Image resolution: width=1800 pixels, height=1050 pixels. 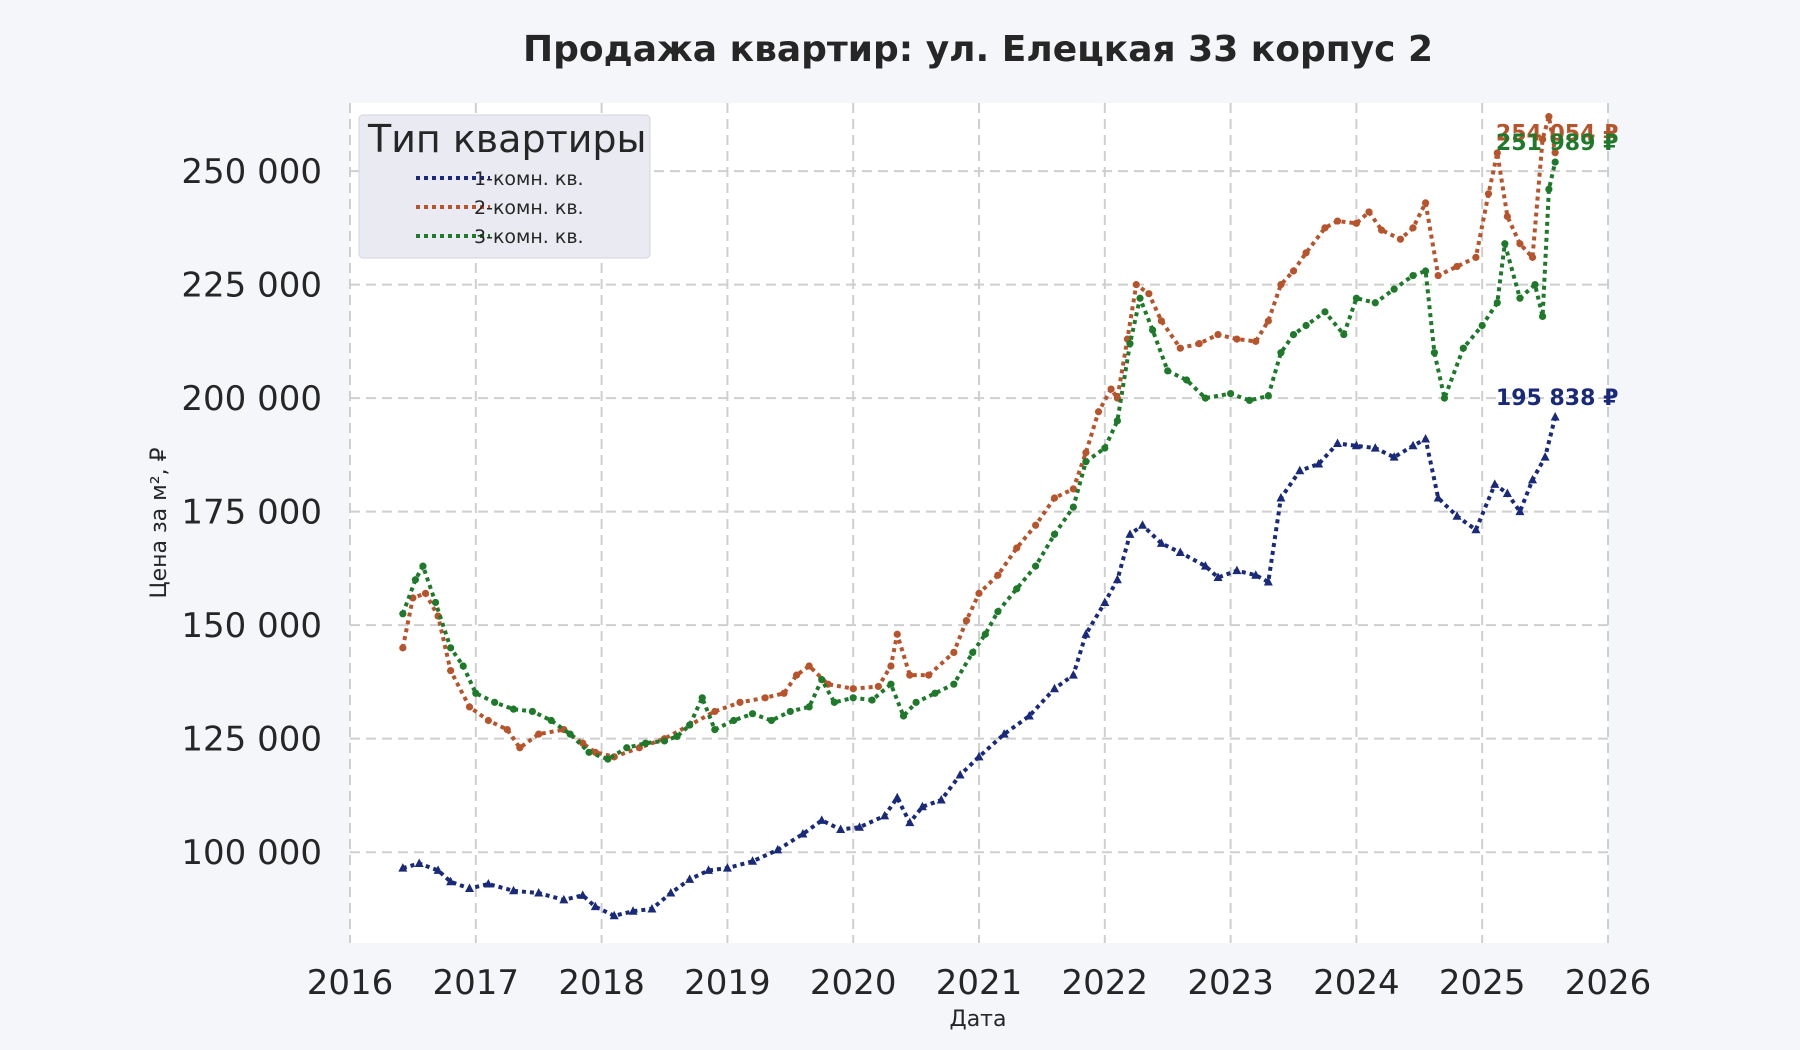 What do you see at coordinates (507, 139) in the screenshot?
I see `legend-title: Тип квартиры` at bounding box center [507, 139].